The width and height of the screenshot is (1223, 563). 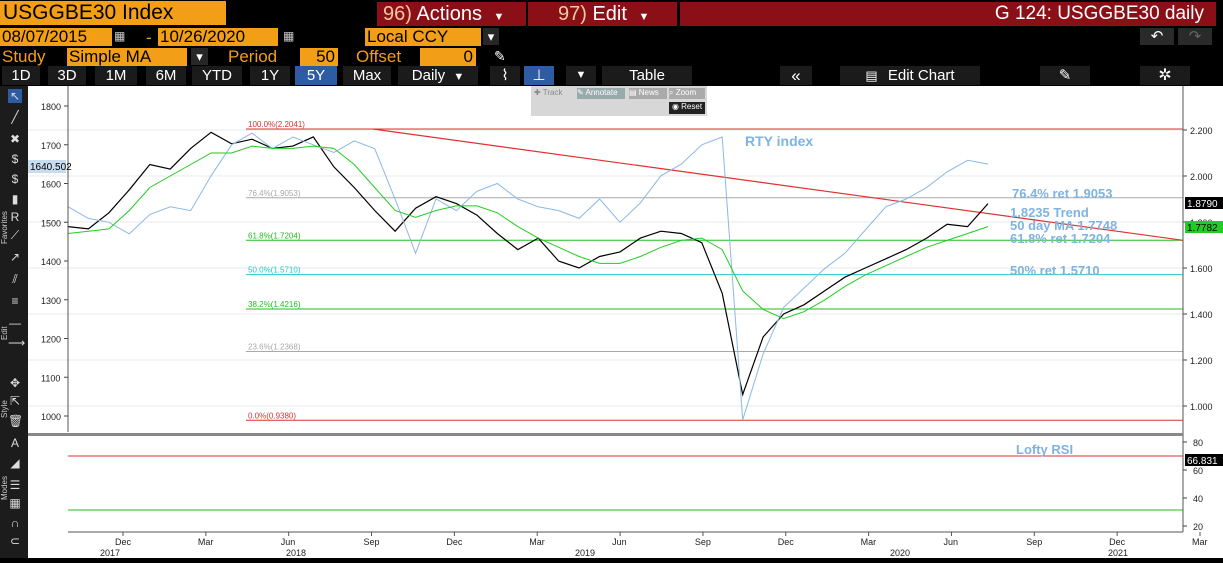 I want to click on line-chart-icon: ⌇, so click(x=505, y=75).